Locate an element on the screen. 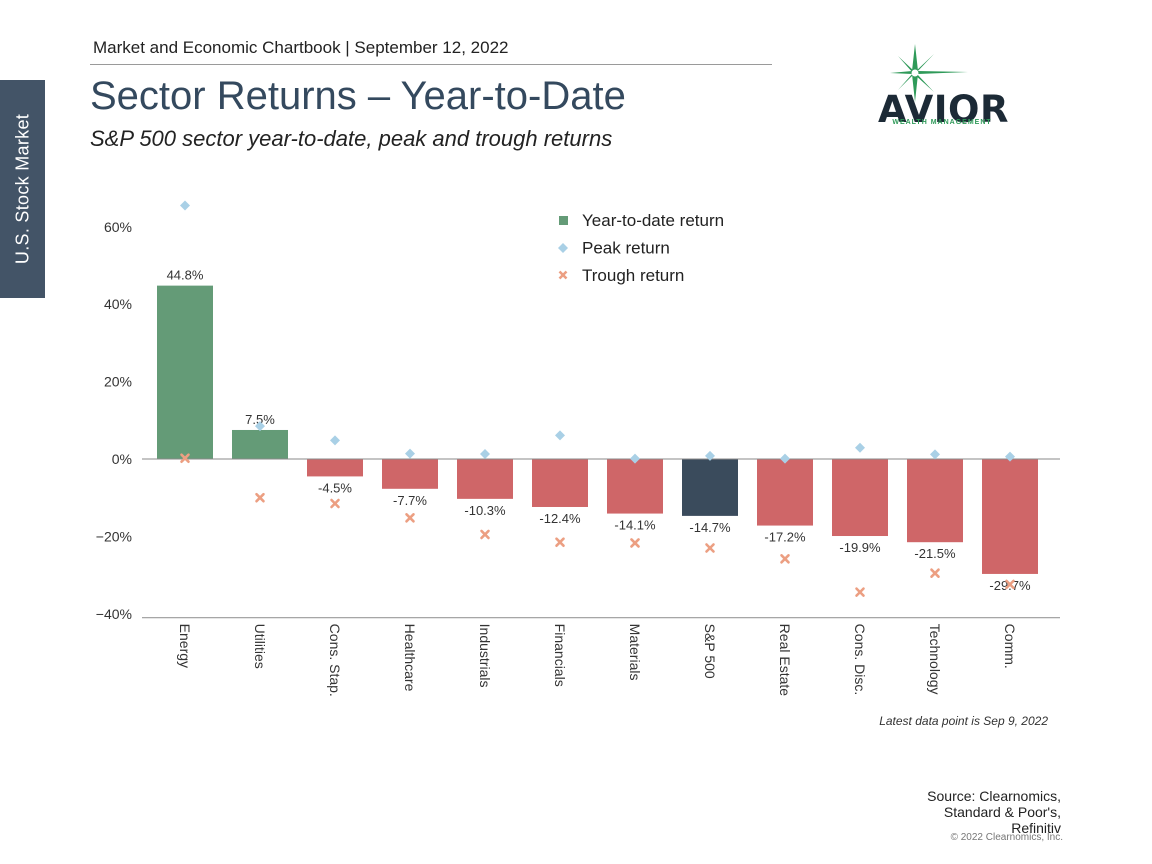  data-label: -21.5% is located at coordinates (935, 553).